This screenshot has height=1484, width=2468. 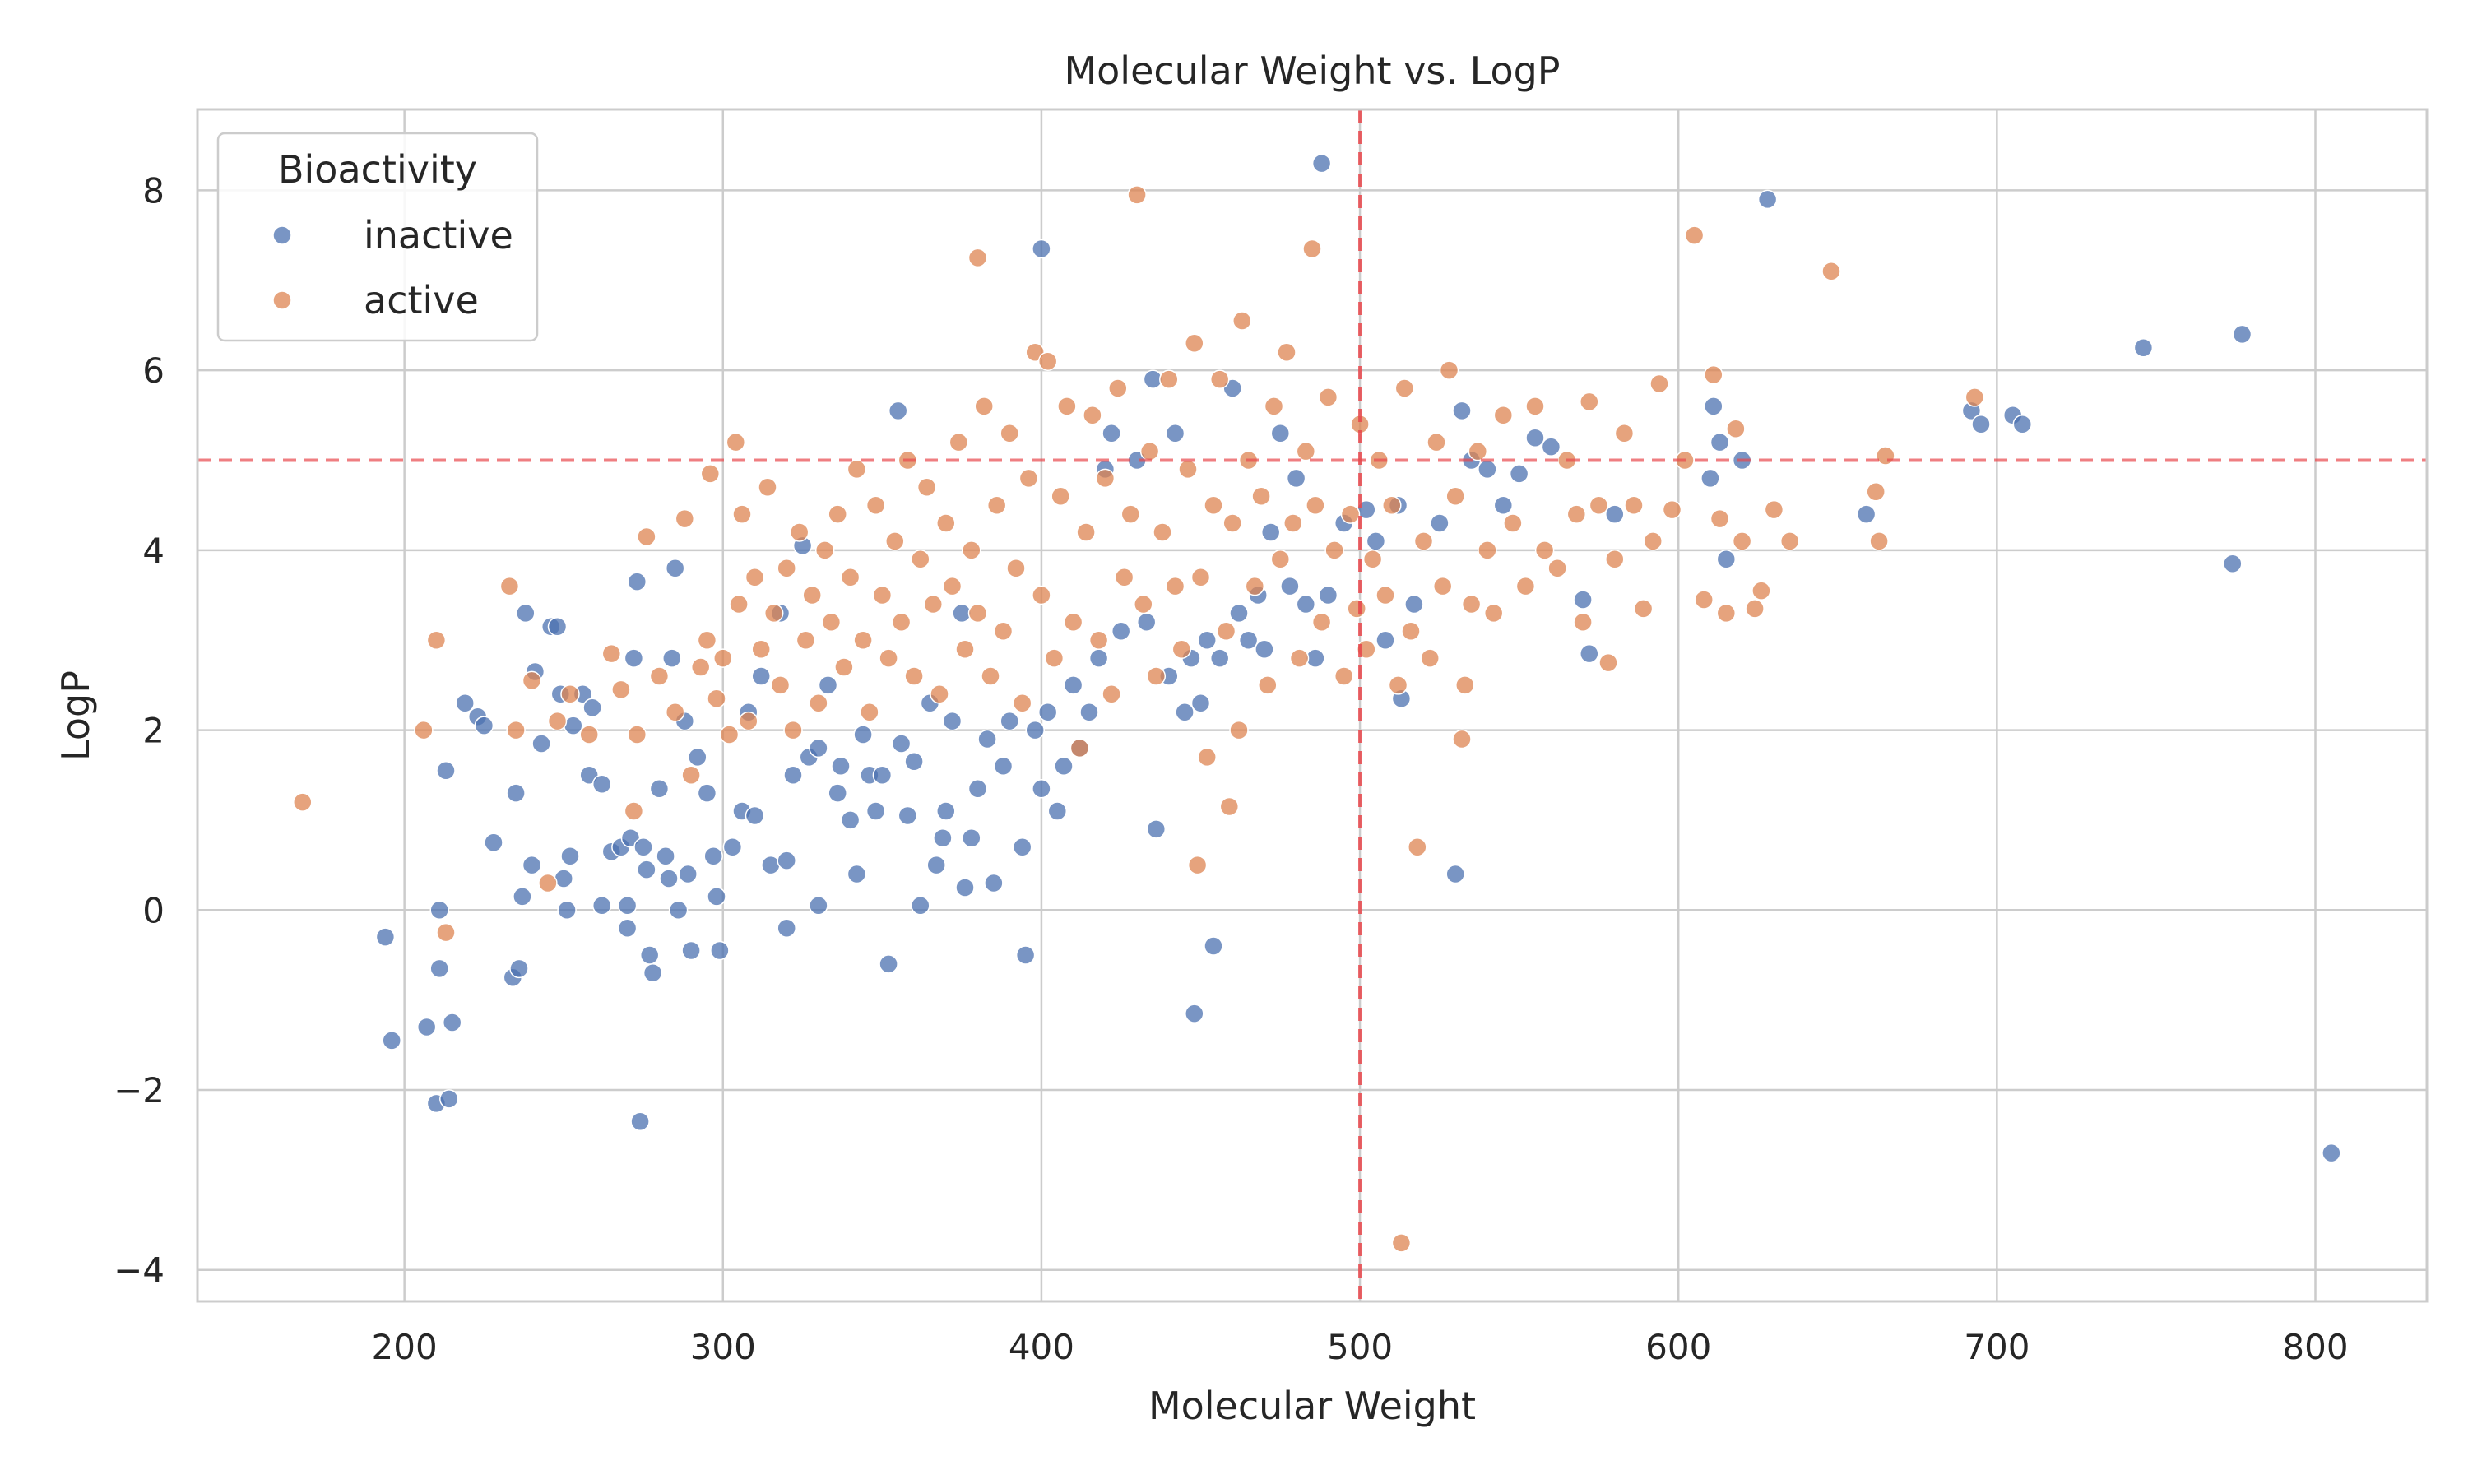 I want to click on legend-title: Bioactivity, so click(x=377, y=169).